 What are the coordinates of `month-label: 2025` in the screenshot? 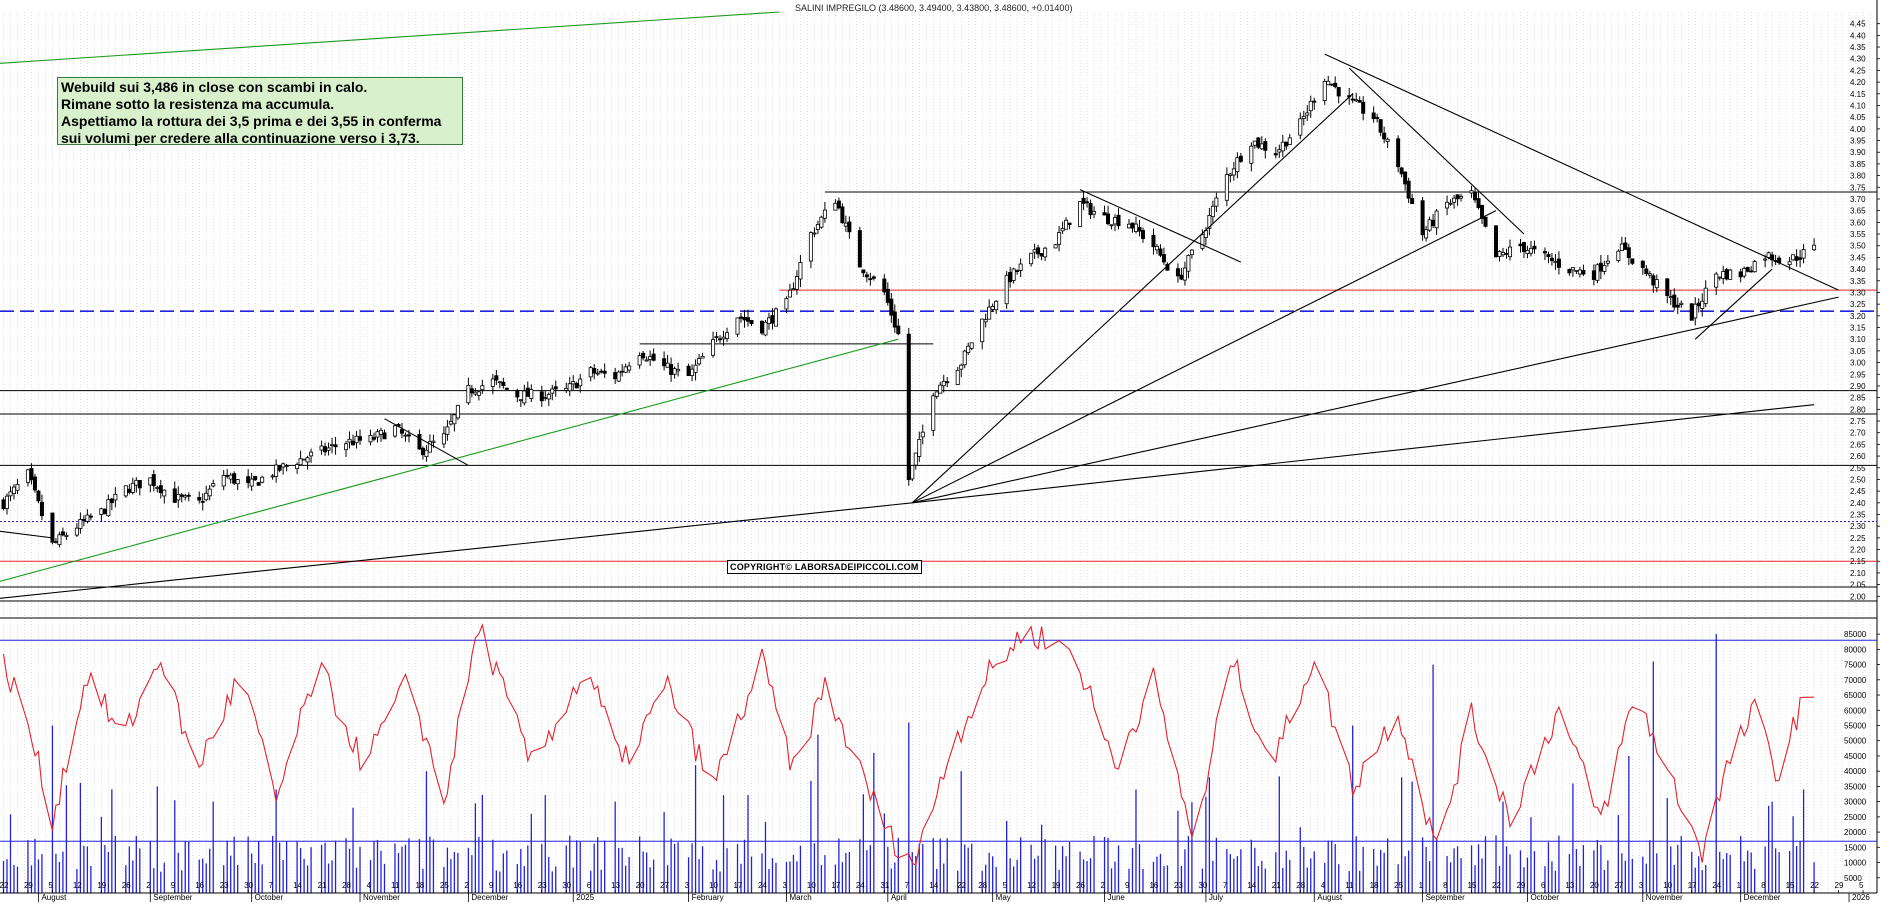 It's located at (585, 897).